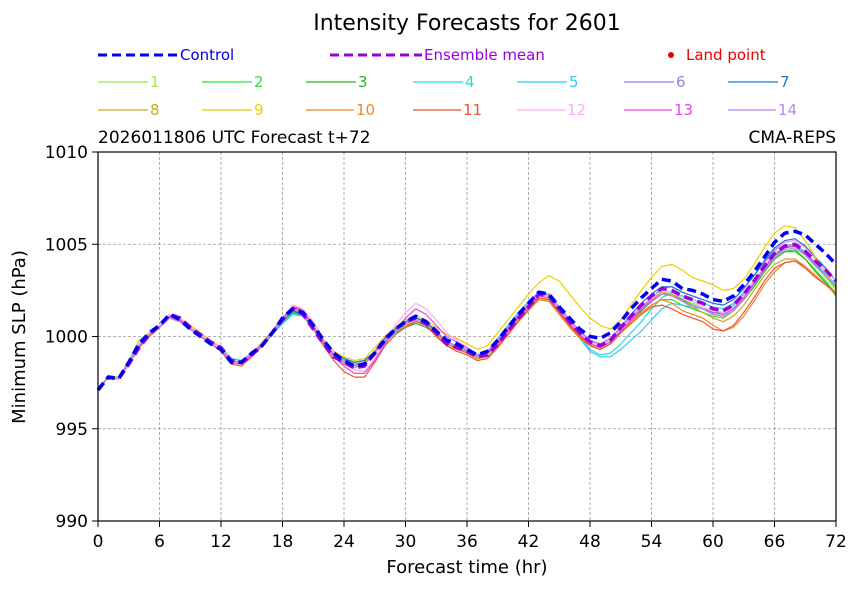  Describe the element at coordinates (365, 110) in the screenshot. I see `legend-label: 10` at that location.